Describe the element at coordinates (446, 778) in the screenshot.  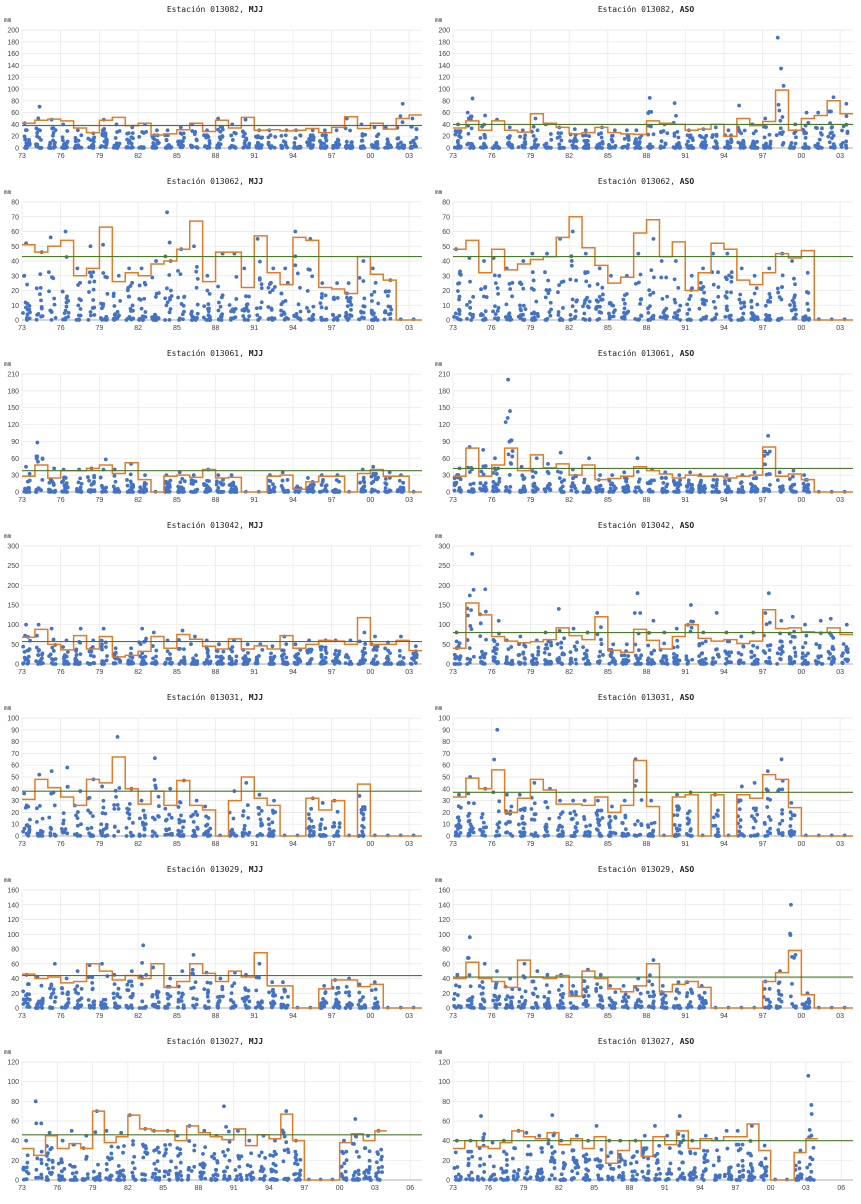
I see `y-tick-label: 50` at that location.